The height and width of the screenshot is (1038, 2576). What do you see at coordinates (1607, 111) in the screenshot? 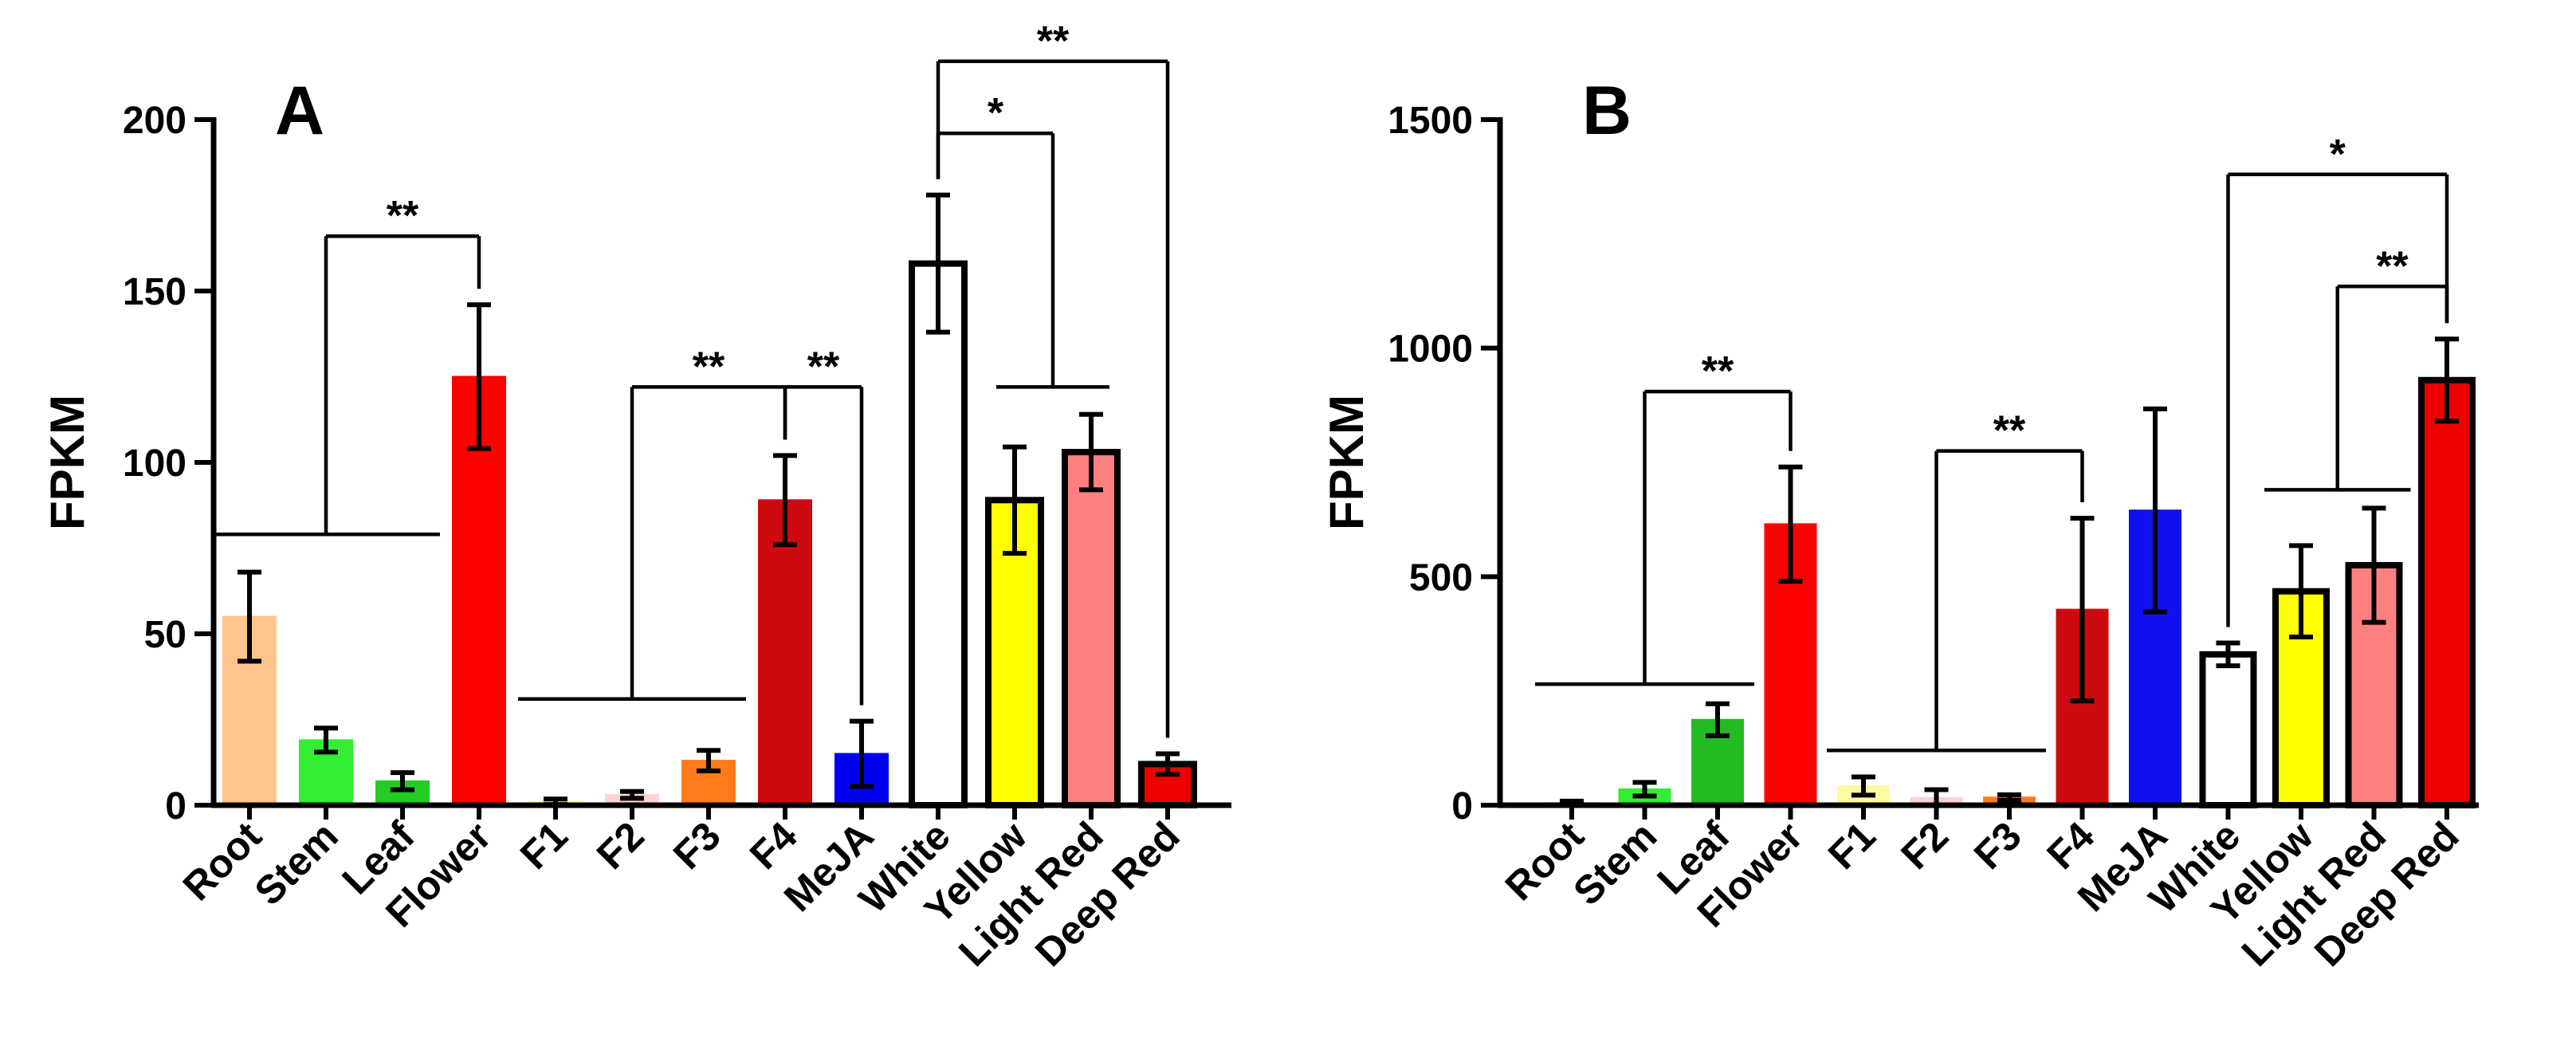
I see `panel-letter: B` at bounding box center [1607, 111].